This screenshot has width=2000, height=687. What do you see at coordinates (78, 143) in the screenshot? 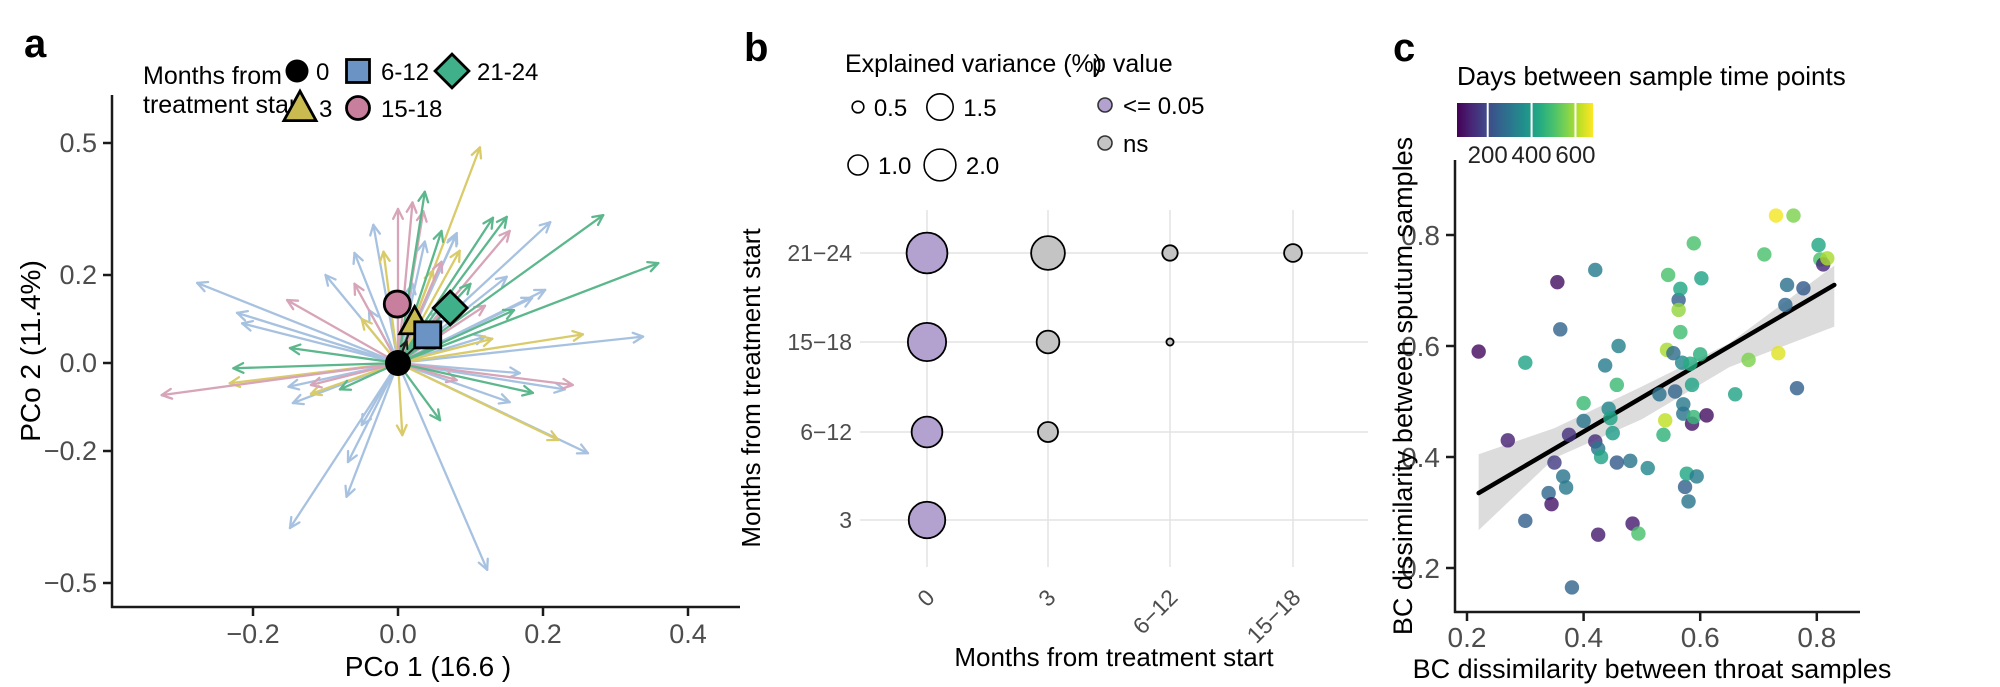
I see `y-tick-label: 0.5` at bounding box center [78, 143].